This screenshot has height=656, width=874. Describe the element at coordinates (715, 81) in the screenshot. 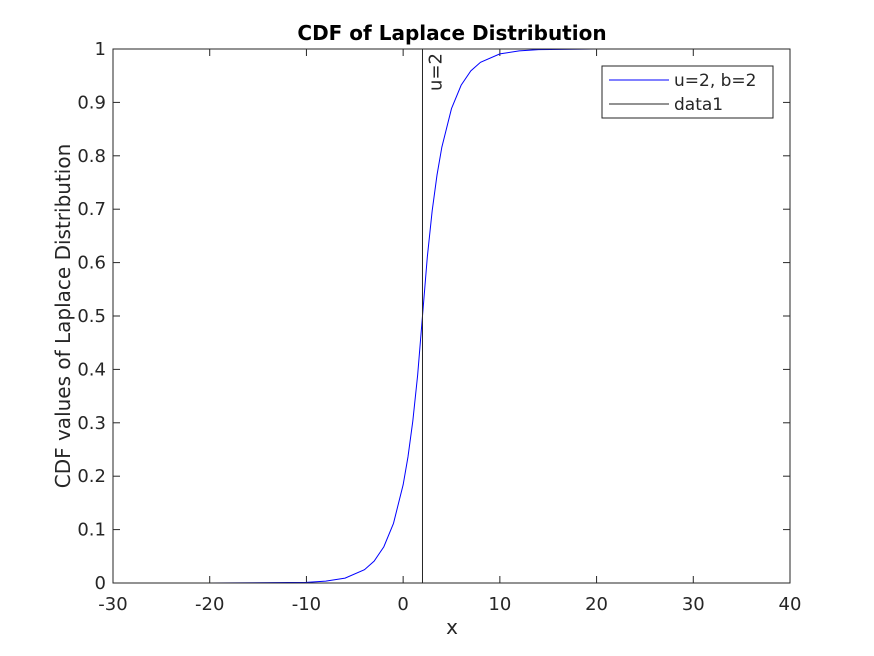

I see `legend-entry-label: u=2, b=2` at that location.